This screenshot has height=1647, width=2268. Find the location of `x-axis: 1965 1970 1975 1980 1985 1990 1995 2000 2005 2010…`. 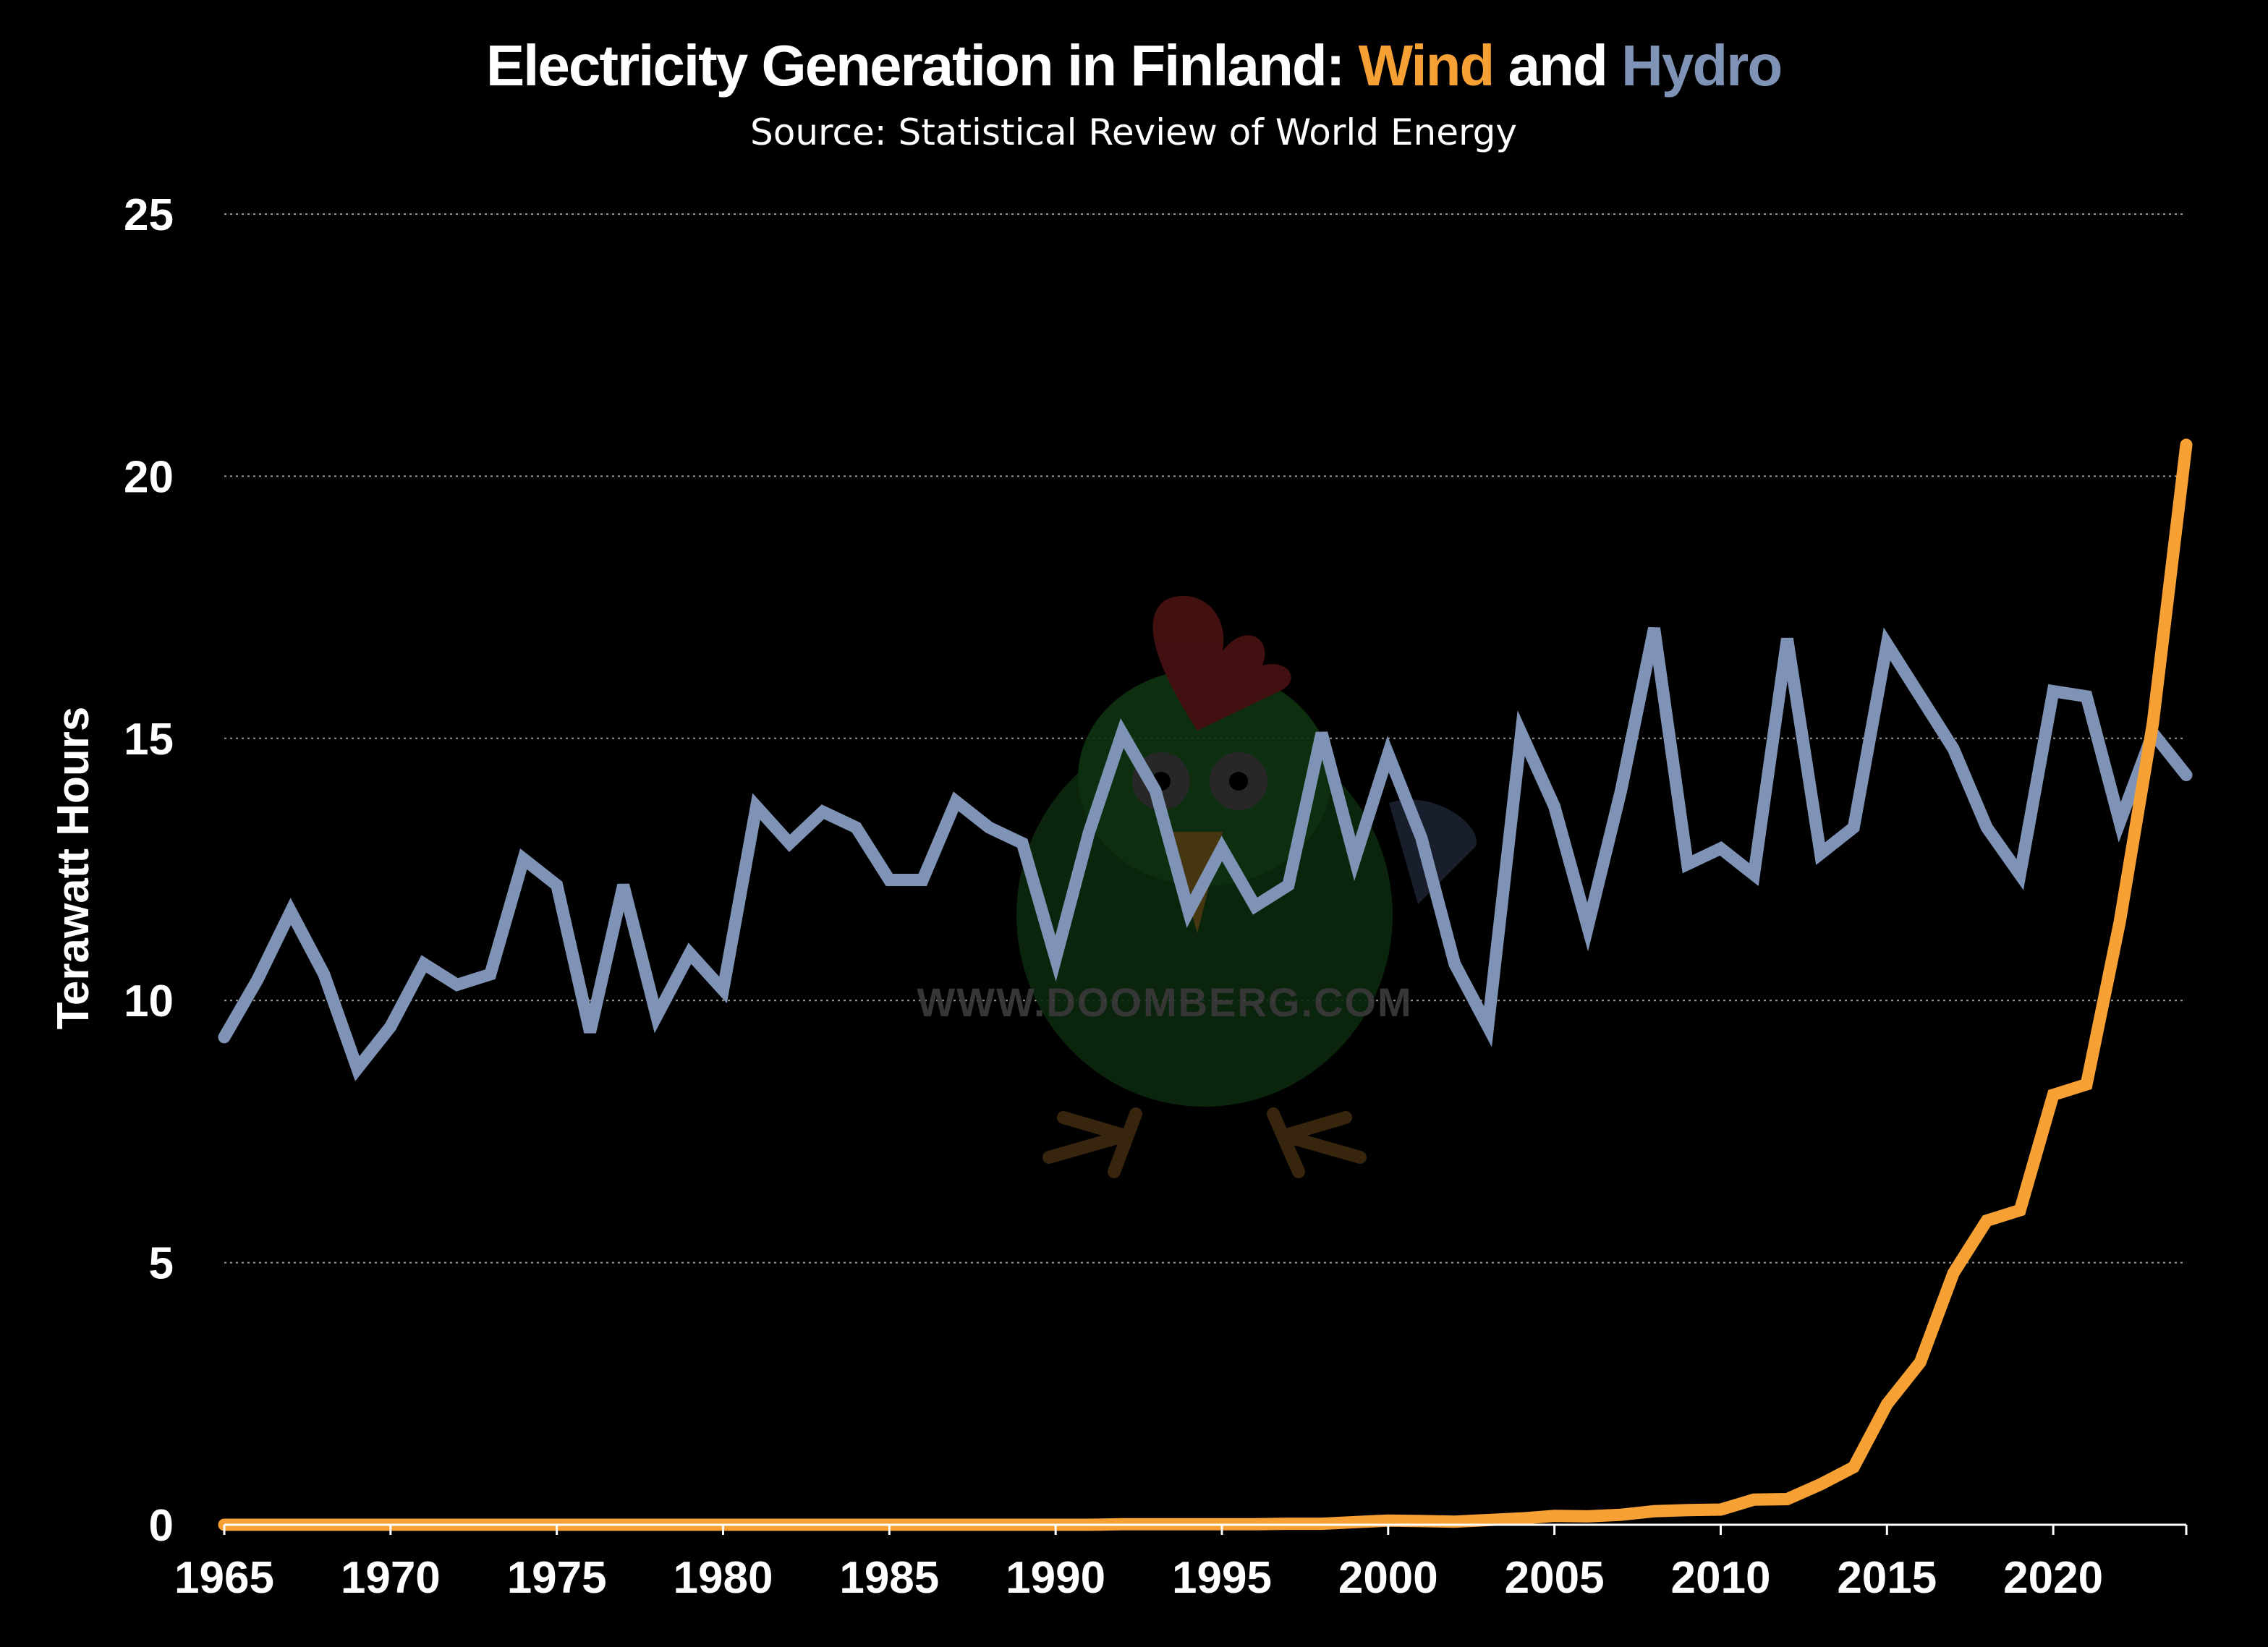

x-axis: 1965 1970 1975 1980 1985 1990 1995 2000 2005 2010… is located at coordinates (1181, 1563).